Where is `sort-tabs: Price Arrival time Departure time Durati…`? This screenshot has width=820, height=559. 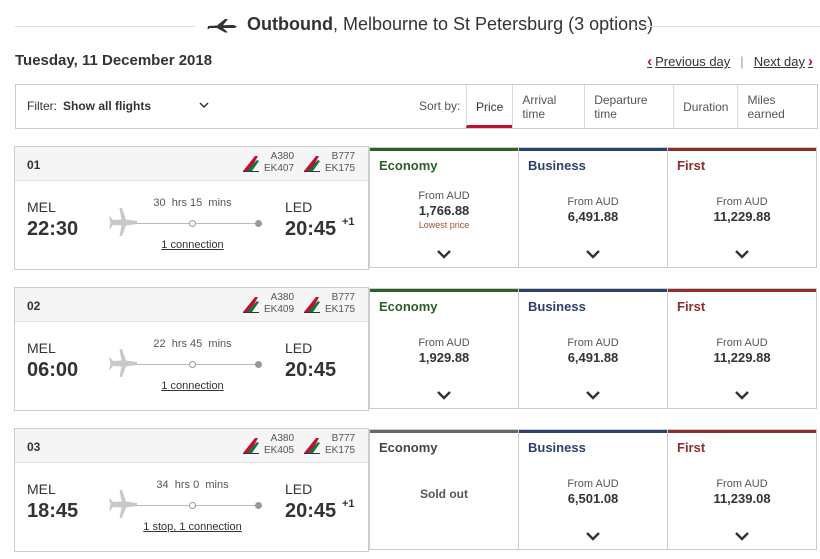
sort-tabs: Price Arrival time Departure time Durati… is located at coordinates (641, 106).